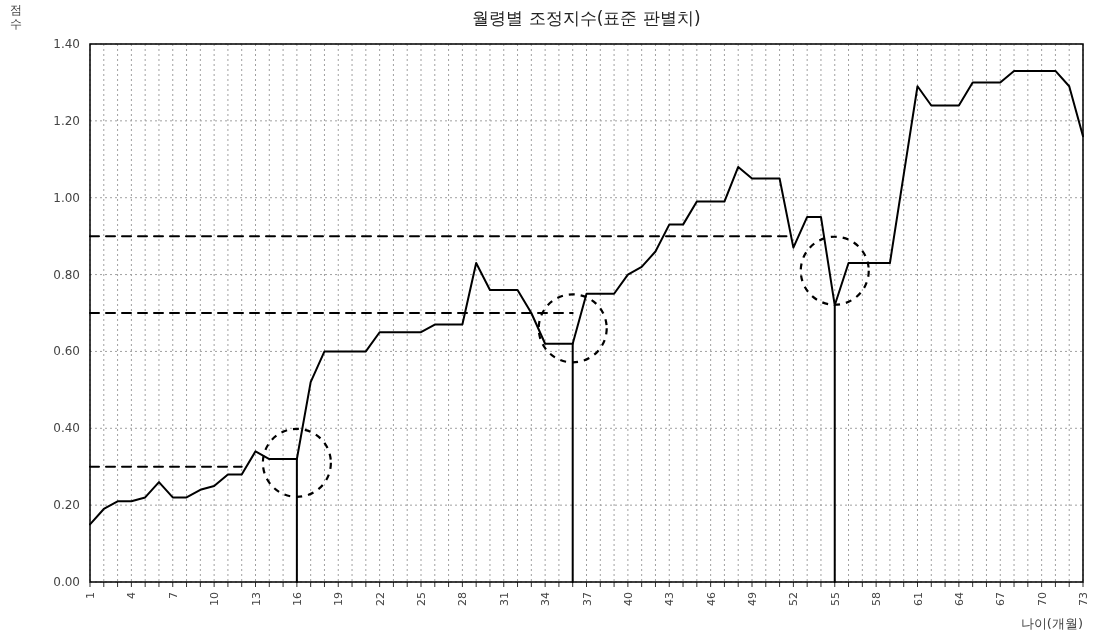  Describe the element at coordinates (835, 599) in the screenshot. I see `x-tick-label: 55` at that location.